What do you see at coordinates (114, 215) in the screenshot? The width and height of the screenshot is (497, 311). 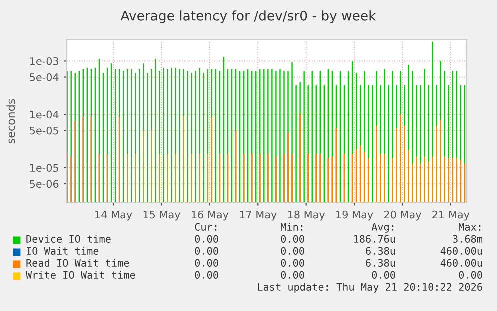 I see `x-tick-label: 14 May` at bounding box center [114, 215].